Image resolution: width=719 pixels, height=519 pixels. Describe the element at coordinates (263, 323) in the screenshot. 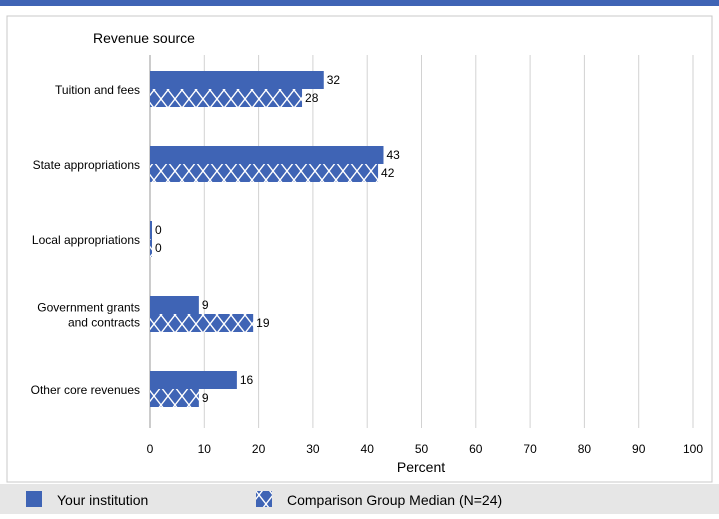

I see `bar-value-label: 19` at that location.